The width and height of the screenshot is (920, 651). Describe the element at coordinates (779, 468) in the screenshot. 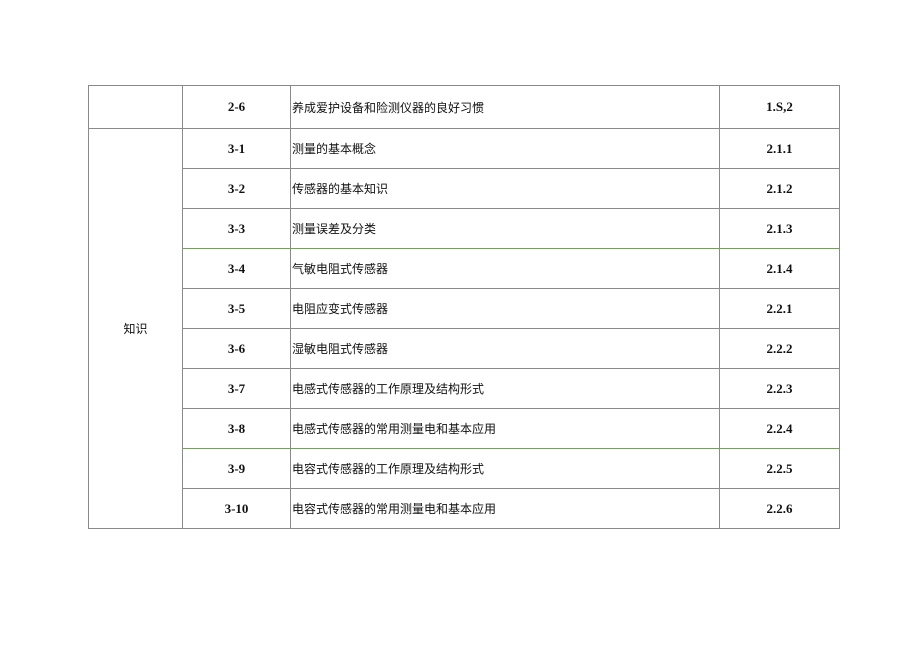

I see `ref-cell: 2.2.5` at that location.